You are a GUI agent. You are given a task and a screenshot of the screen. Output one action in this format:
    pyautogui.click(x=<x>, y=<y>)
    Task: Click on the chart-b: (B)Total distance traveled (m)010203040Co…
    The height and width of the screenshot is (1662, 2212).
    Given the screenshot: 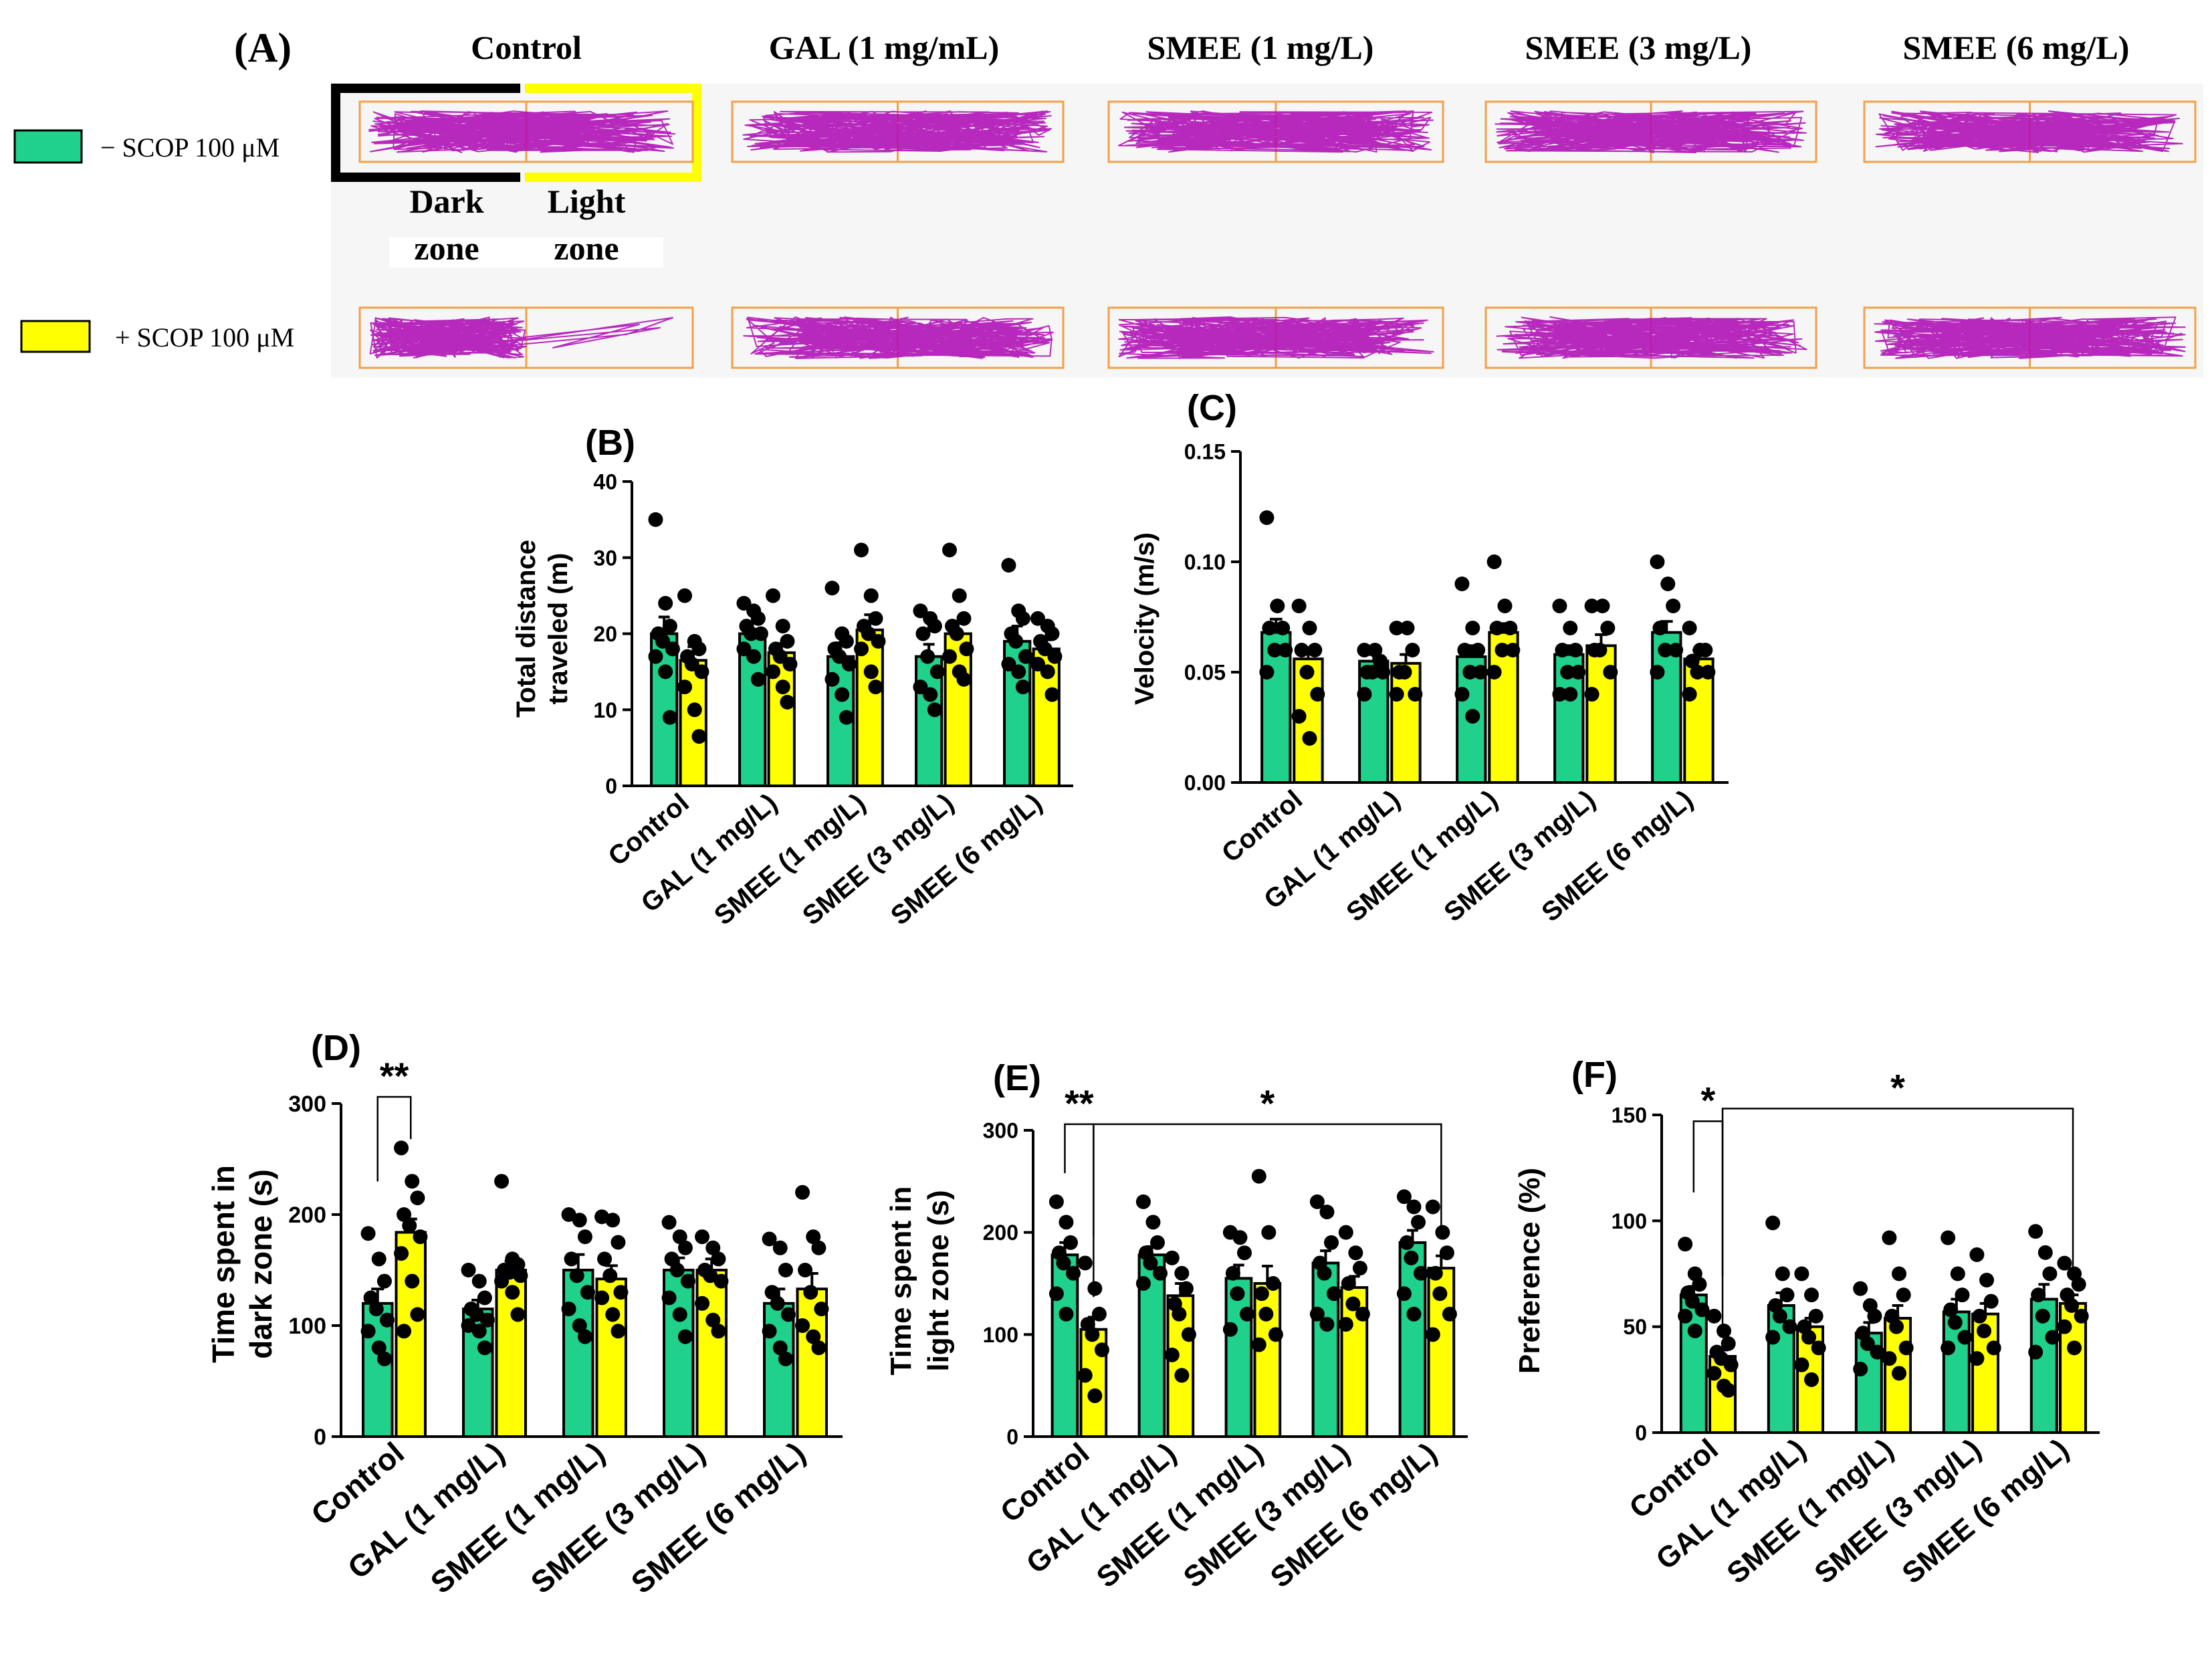 What is the action you would take?
    pyautogui.click(x=792, y=677)
    